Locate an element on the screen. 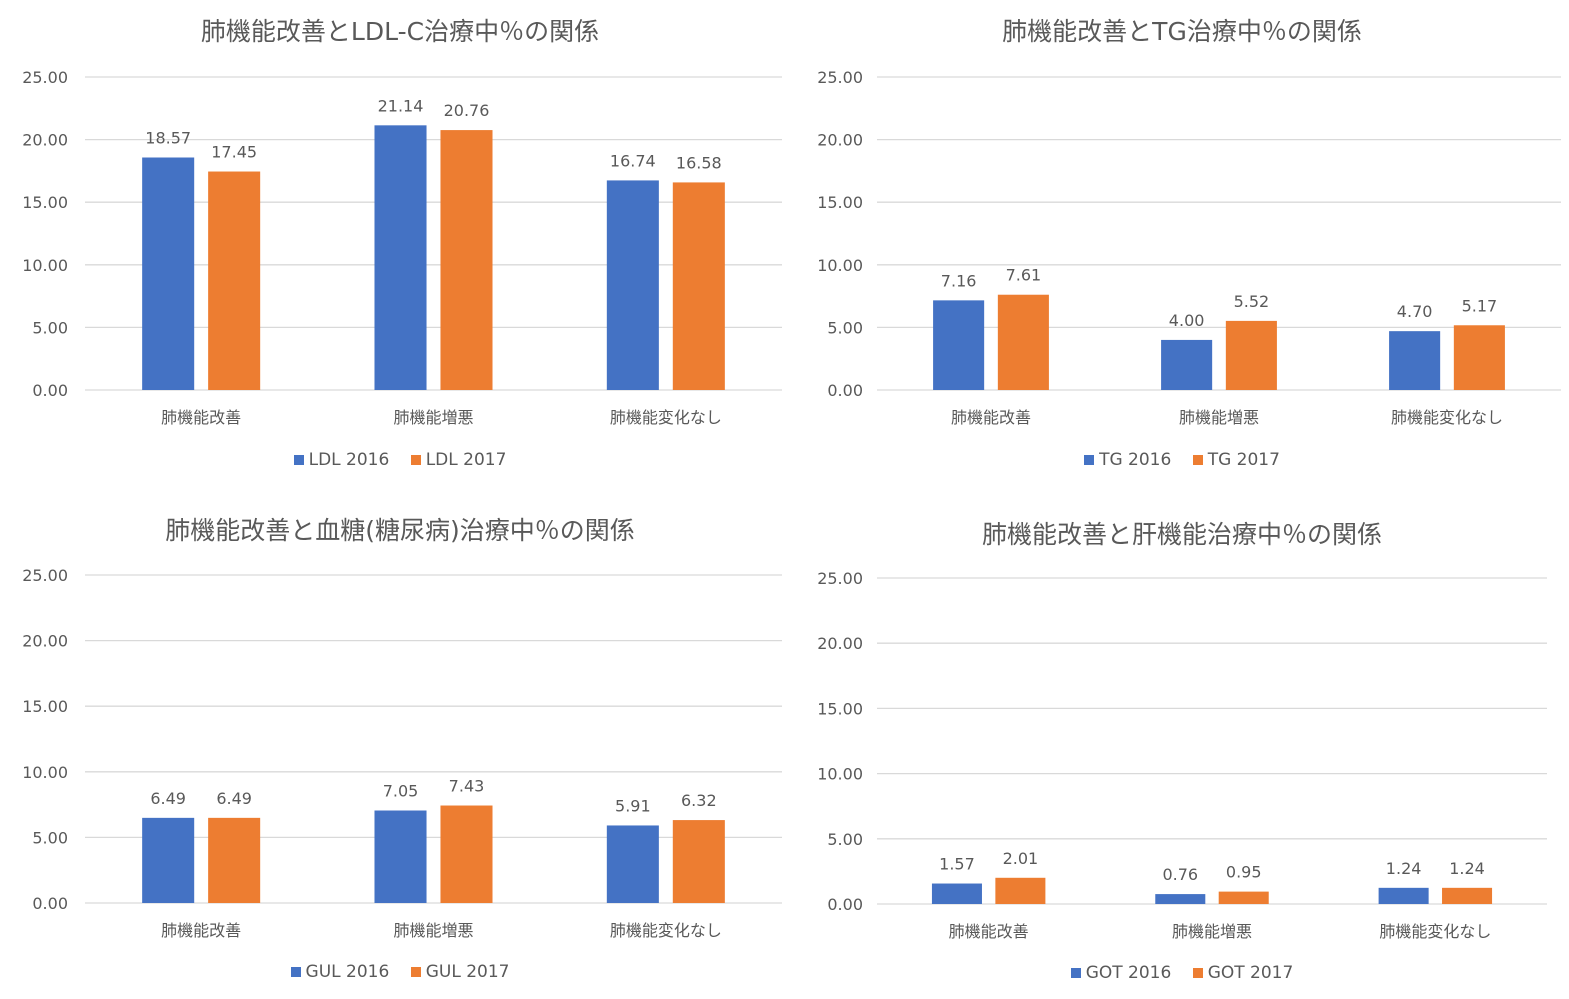 This screenshot has width=1569, height=999. legend-item-2017: LDL 2017 is located at coordinates (458, 460).